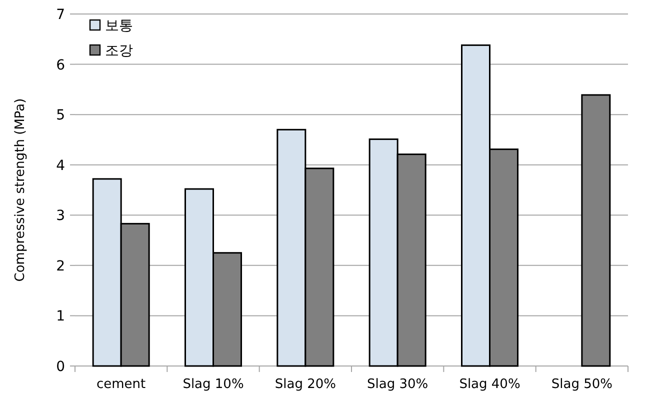  What do you see at coordinates (60, 266) in the screenshot?
I see `y-tick-label: 2` at bounding box center [60, 266].